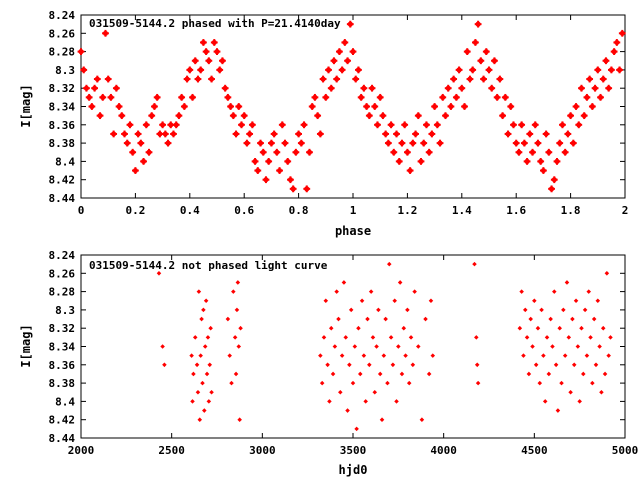 Image resolution: width=640 pixels, height=480 pixels. I want to click on y-tick-label: 8.24, so click(62, 255).